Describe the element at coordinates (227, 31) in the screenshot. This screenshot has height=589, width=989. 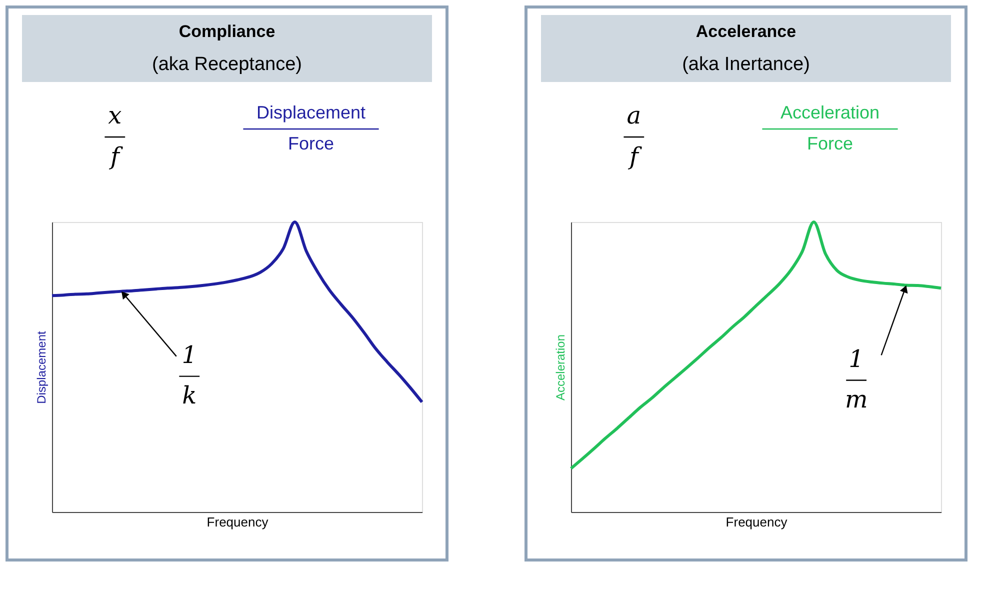
I see `chart-title: Compliance` at that location.